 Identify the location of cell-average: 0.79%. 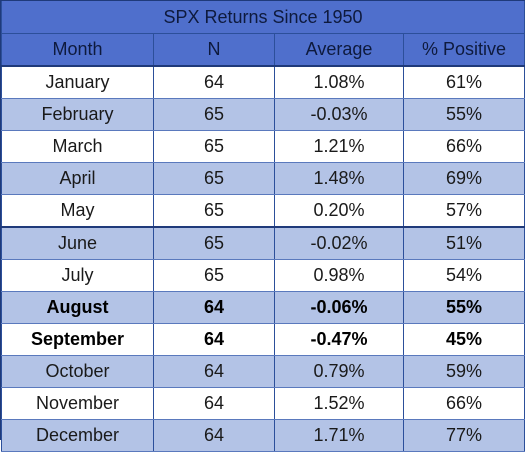
(339, 371).